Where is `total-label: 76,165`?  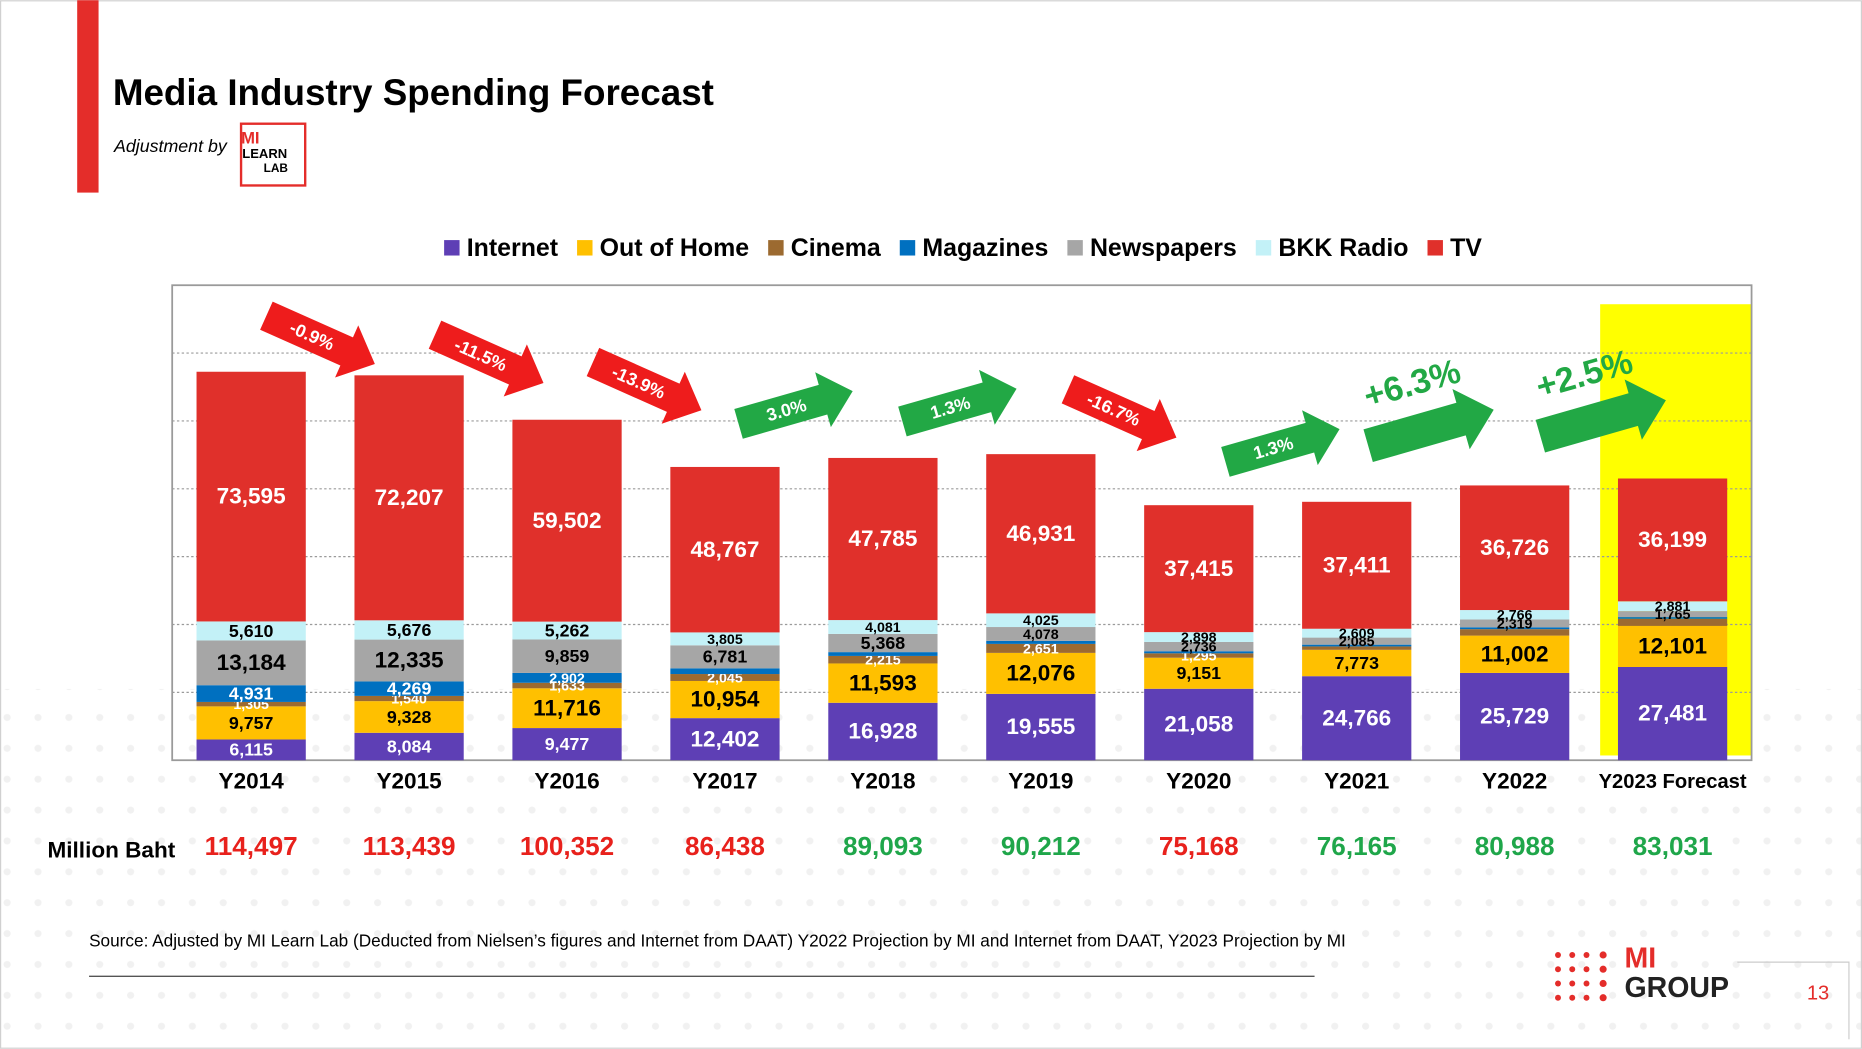
total-label: 76,165 is located at coordinates (1357, 846).